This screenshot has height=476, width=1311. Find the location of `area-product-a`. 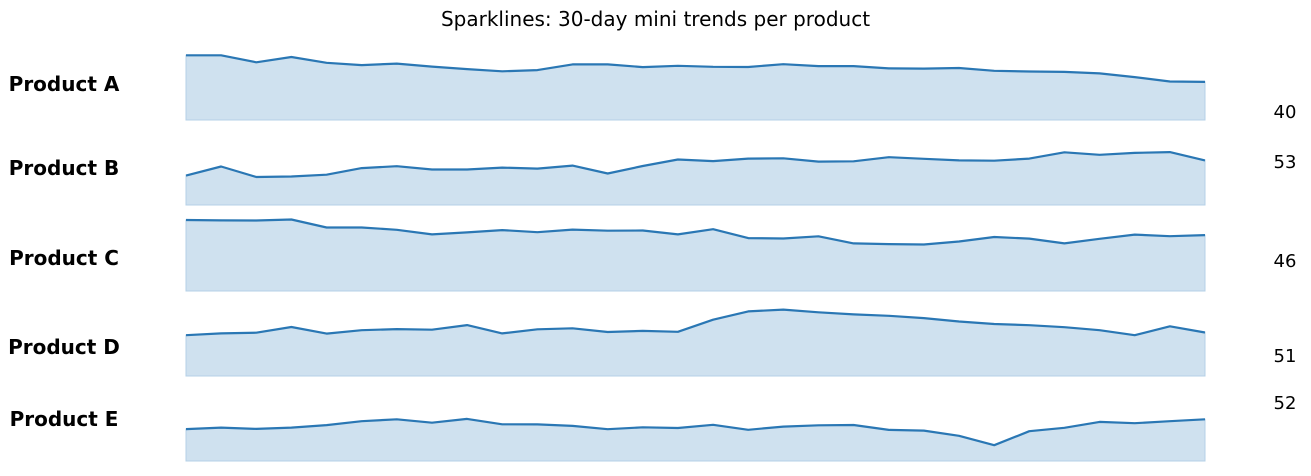

area-product-a is located at coordinates (695, 87).